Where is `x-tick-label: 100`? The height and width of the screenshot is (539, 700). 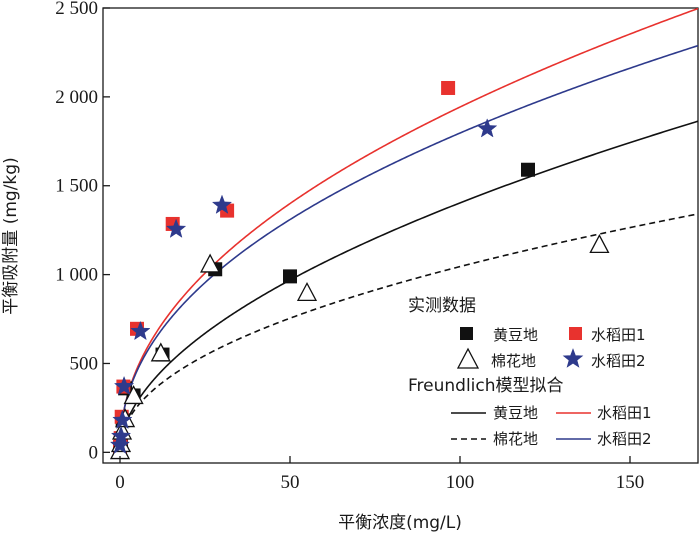 x-tick-label: 100 is located at coordinates (460, 482).